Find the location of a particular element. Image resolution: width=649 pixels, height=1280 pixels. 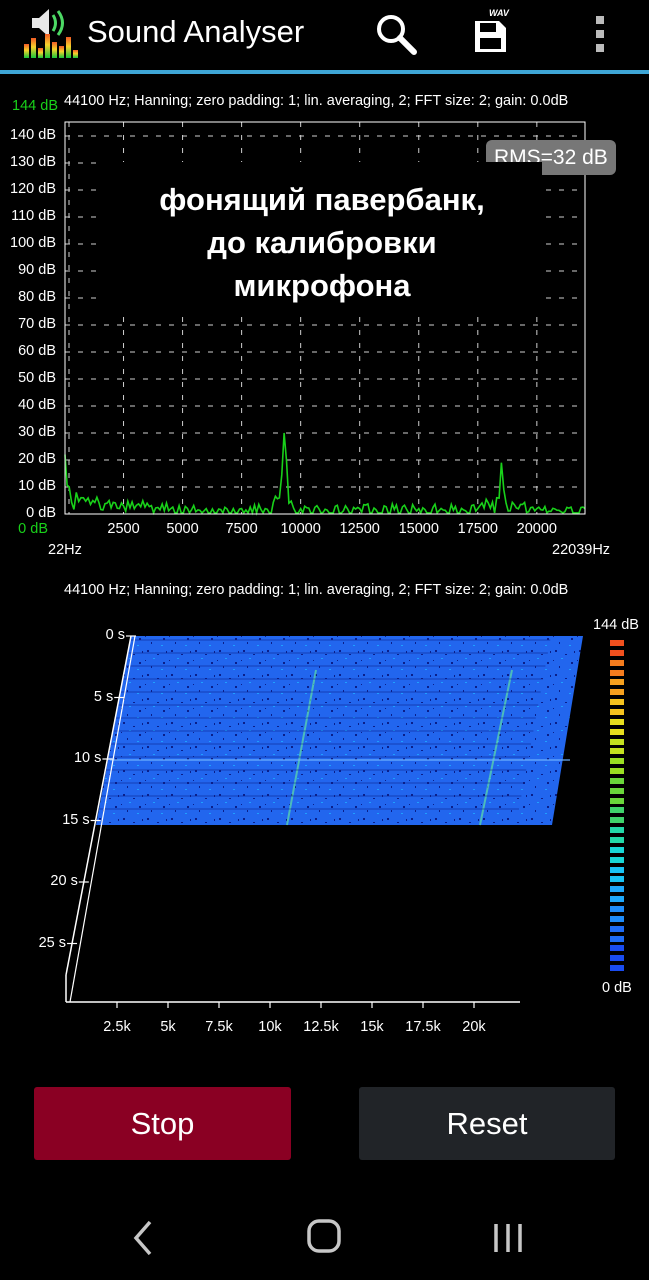

spectrum-y-tick: 90 dB is located at coordinates (37, 270).